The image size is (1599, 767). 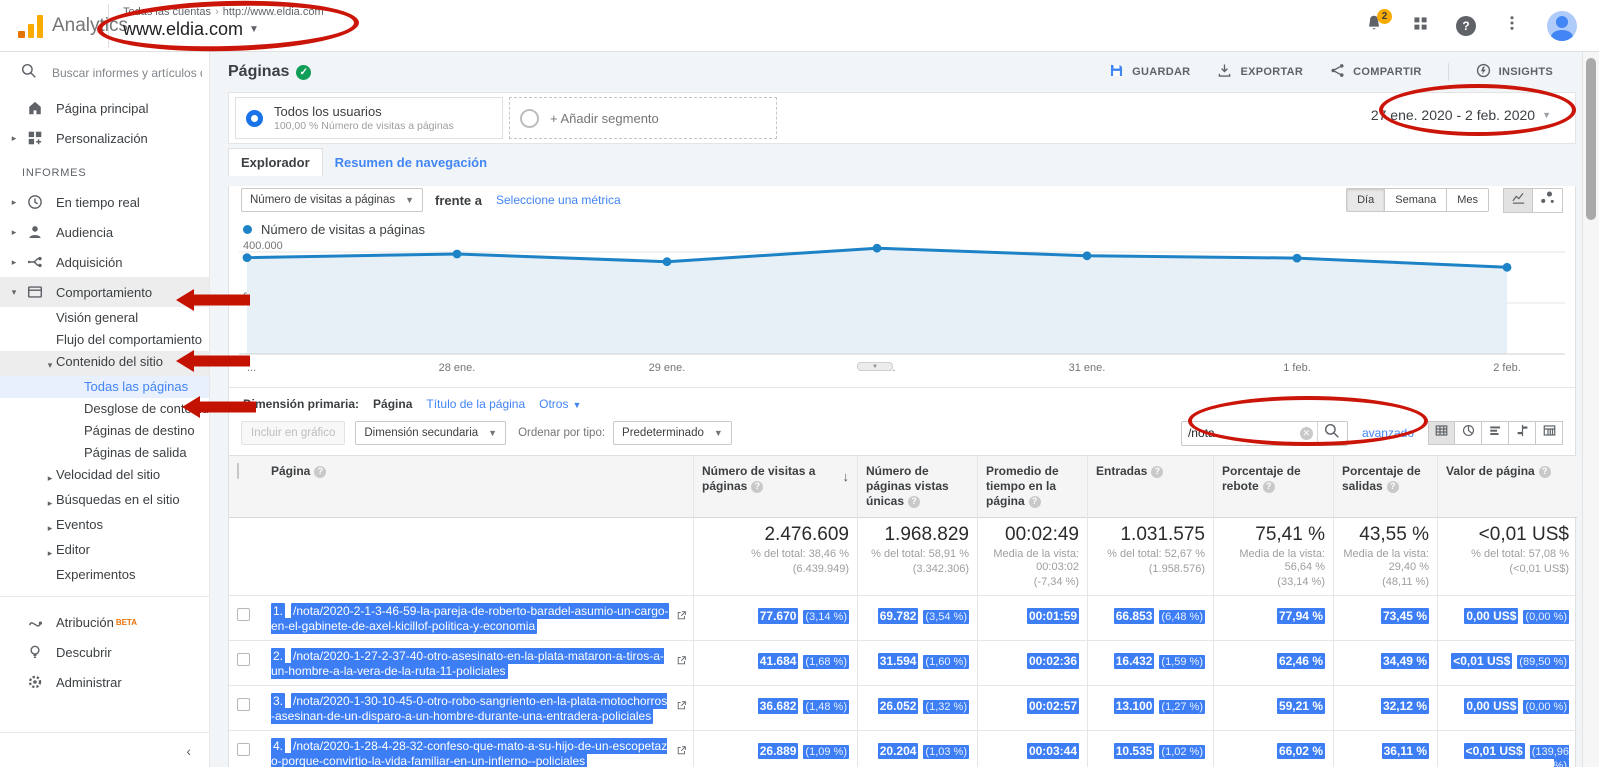 I want to click on performance-view-button, so click(x=1495, y=433).